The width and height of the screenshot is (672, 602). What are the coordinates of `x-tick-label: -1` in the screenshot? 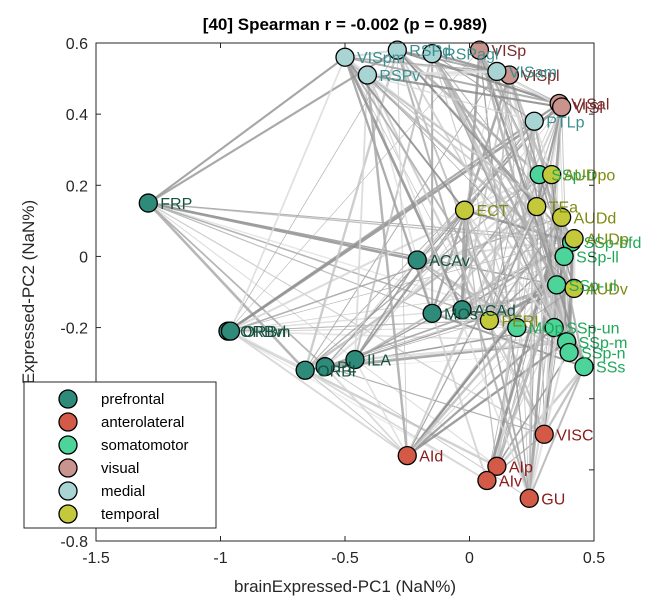 It's located at (220, 558).